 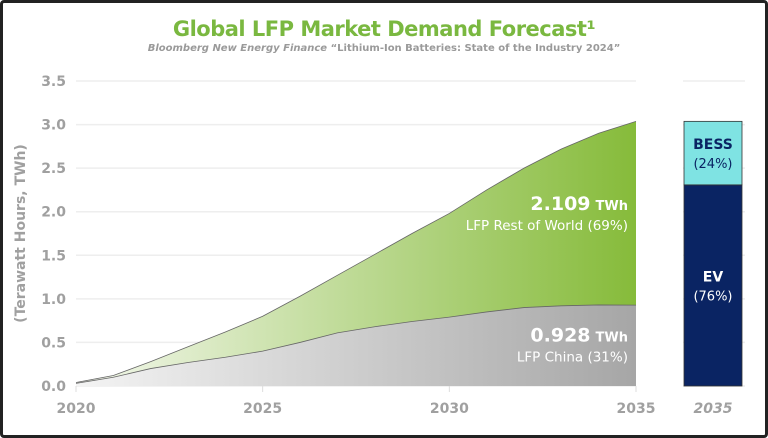 What do you see at coordinates (712, 296) in the screenshot?
I see `side-bar-pct: (76%)` at bounding box center [712, 296].